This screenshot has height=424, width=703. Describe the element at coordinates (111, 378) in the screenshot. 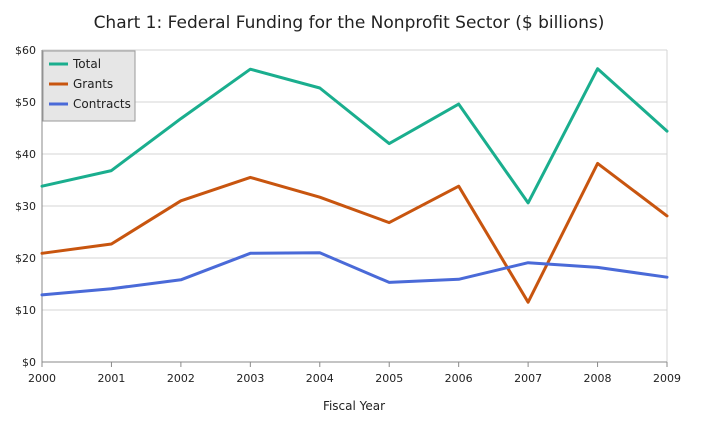

I see `x-tick-label: 2001` at that location.